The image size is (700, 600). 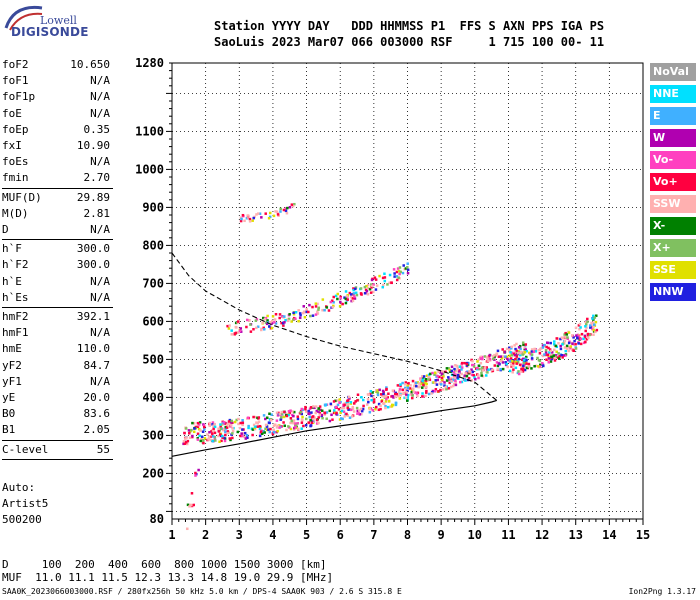 I want to click on param-value: 10.90, so click(x=93, y=145).